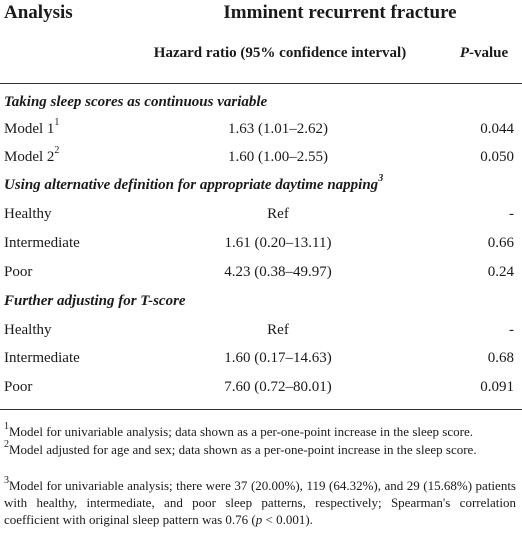 Image resolution: width=522 pixels, height=543 pixels. Describe the element at coordinates (28, 330) in the screenshot. I see `row-label-healthy-tscore: Healthy` at that location.